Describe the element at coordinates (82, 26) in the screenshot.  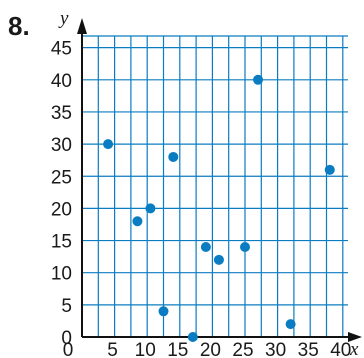
I see `y-axis-arrow` at that location.